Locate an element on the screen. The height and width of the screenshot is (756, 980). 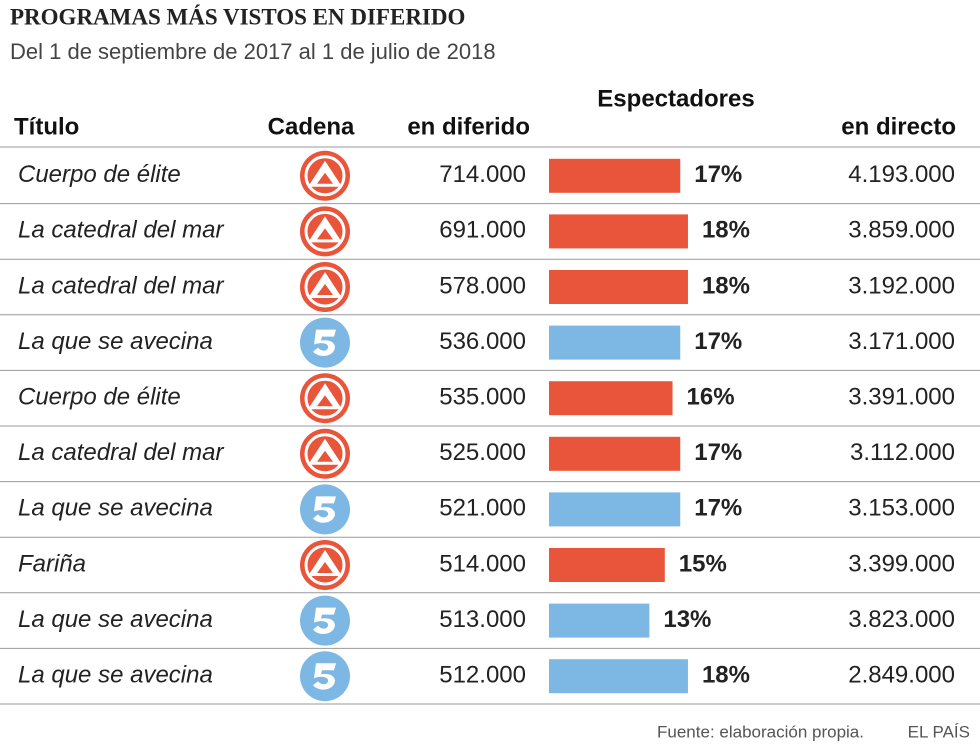
live-viewers: 3.823.000 is located at coordinates (901, 619).